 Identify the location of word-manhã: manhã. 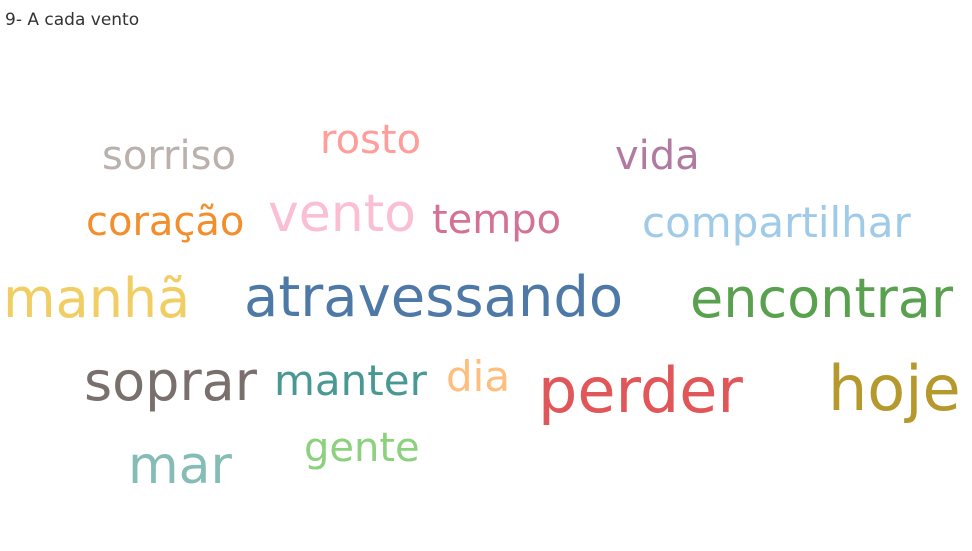
(97, 298).